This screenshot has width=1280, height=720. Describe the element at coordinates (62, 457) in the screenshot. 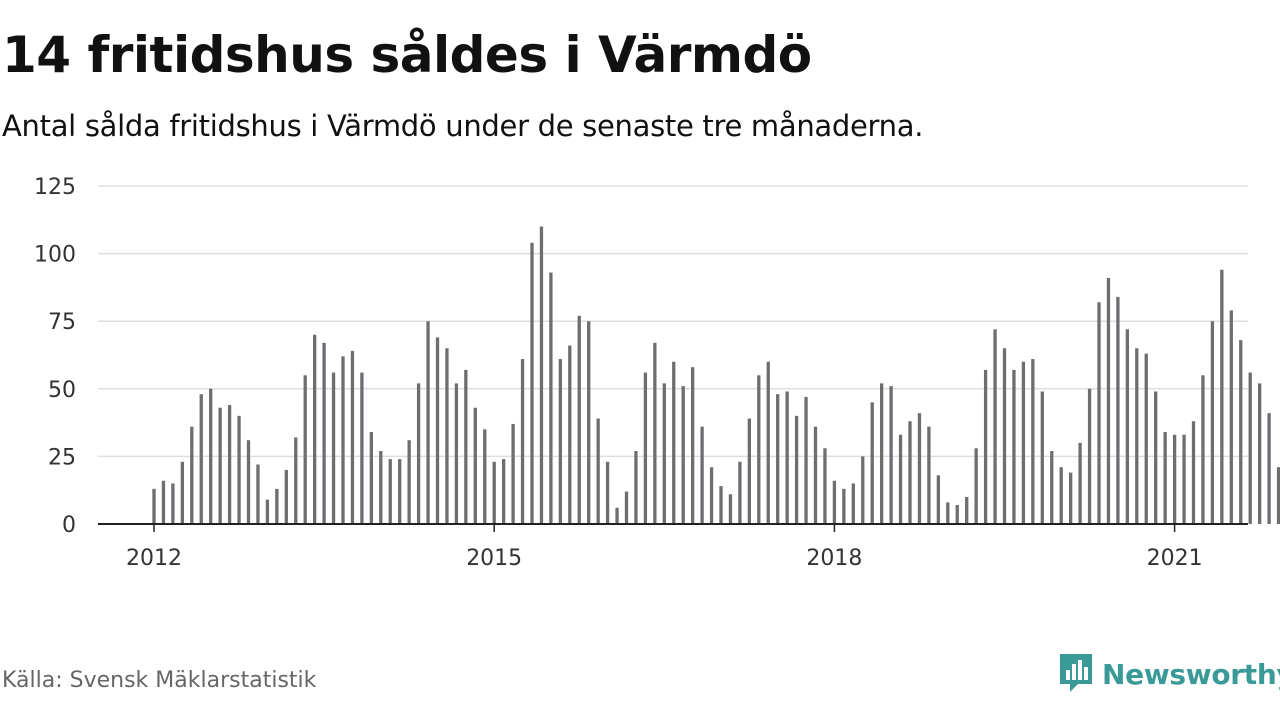

I see `y-tick-label: 25` at that location.